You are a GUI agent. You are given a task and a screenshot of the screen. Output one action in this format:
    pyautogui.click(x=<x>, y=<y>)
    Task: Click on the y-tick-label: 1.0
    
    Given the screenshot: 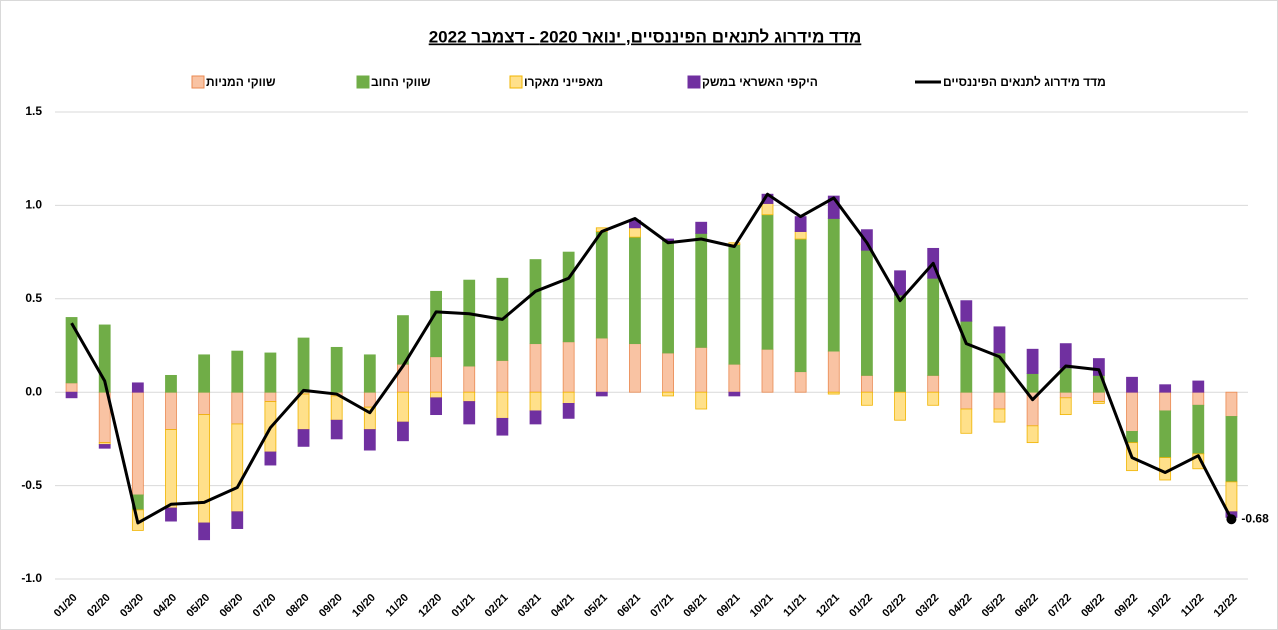 What is the action you would take?
    pyautogui.click(x=33, y=205)
    